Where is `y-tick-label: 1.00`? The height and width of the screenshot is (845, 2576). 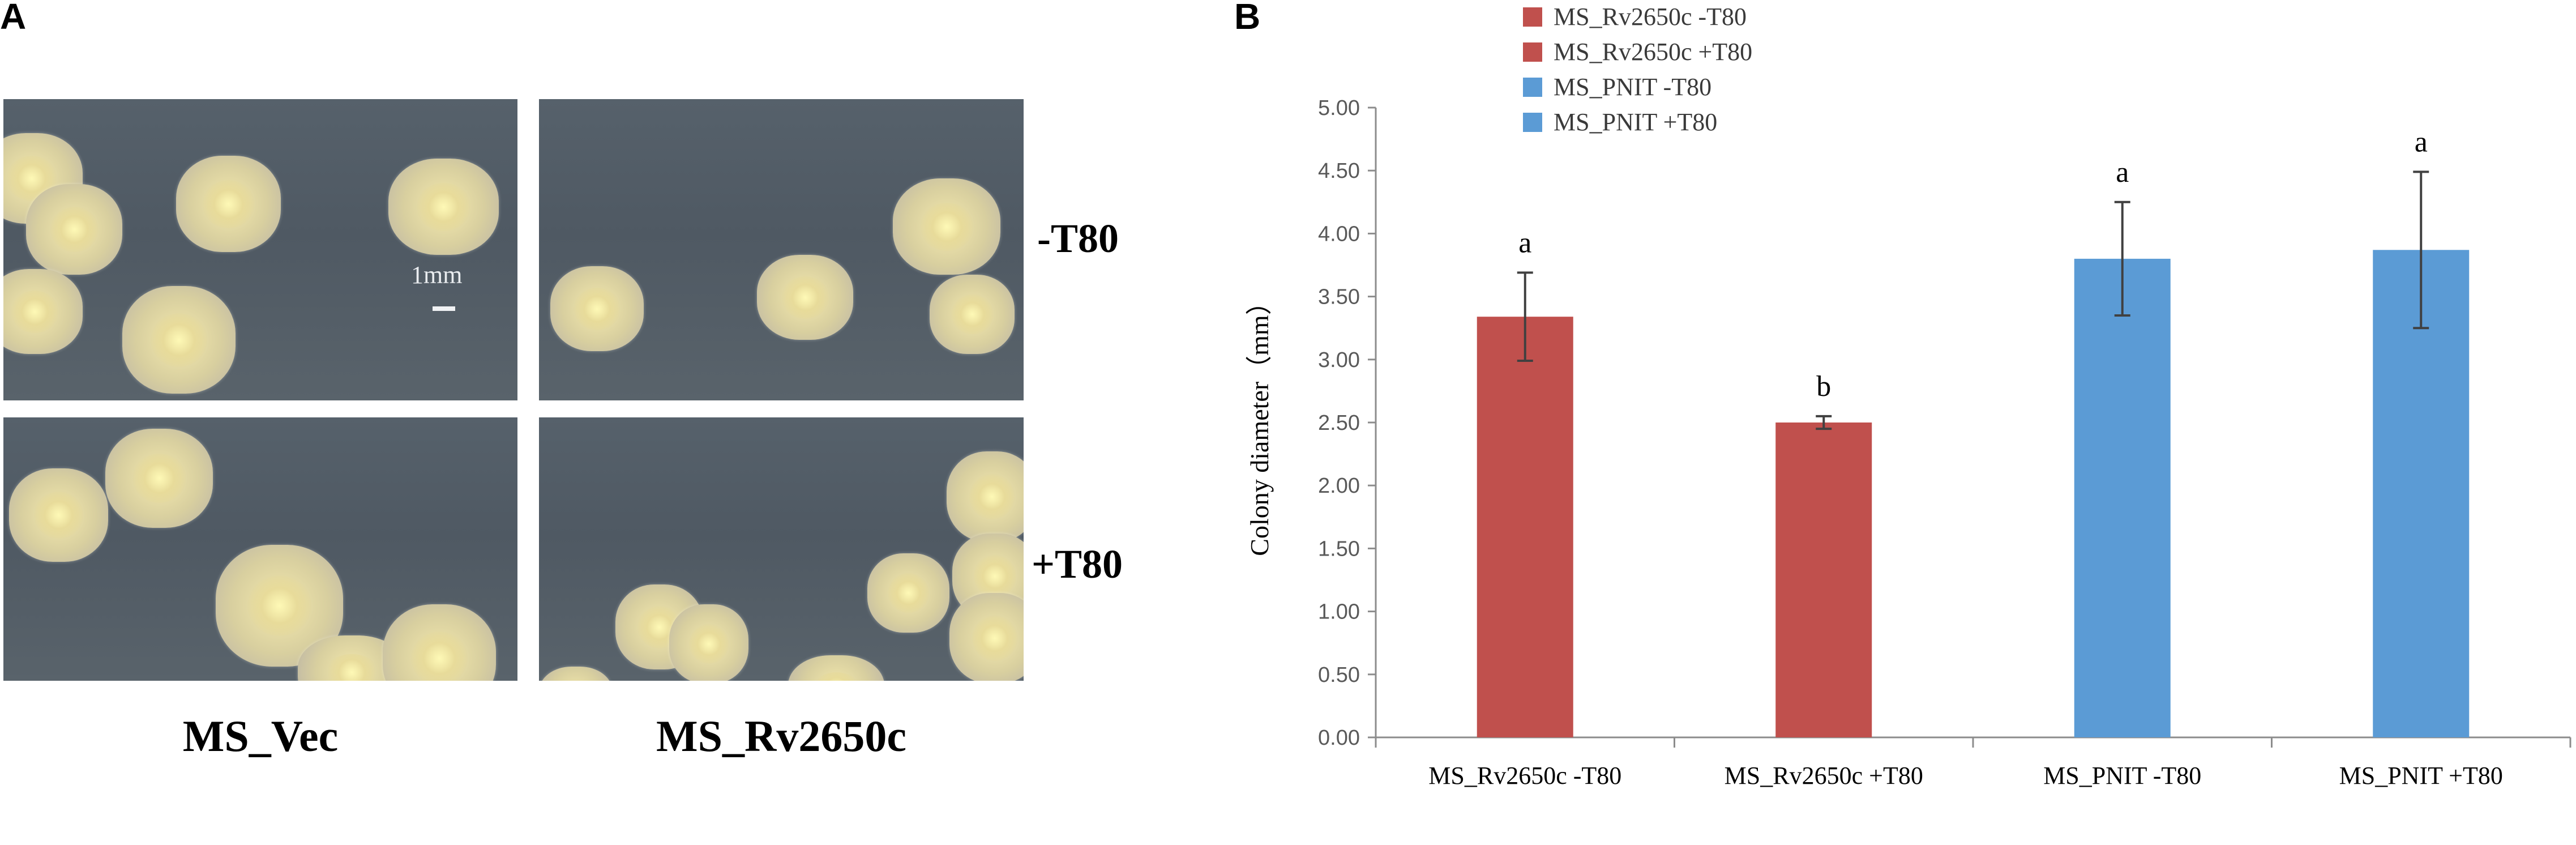 y-tick-label: 1.00 is located at coordinates (1339, 612).